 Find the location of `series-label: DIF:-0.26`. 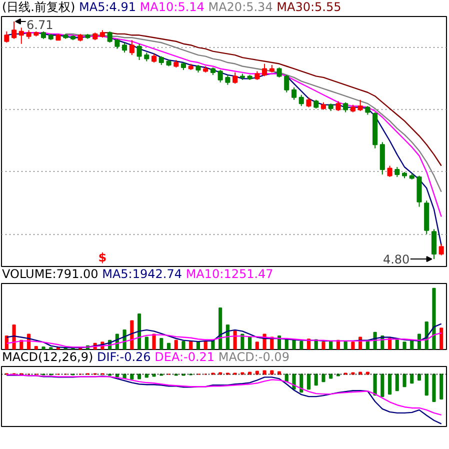

series-label: DIF:-0.26 is located at coordinates (123, 357).